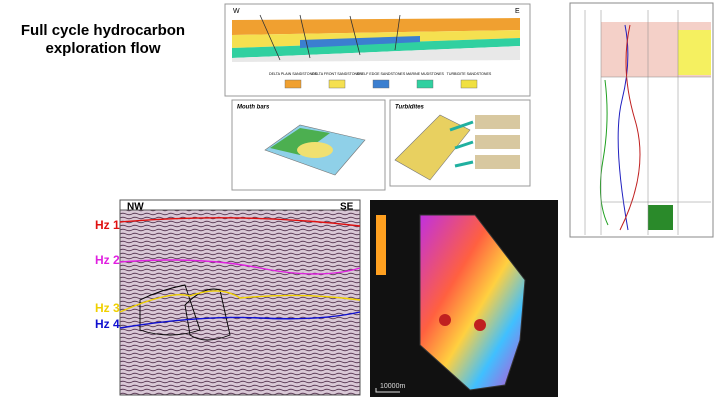 Image resolution: width=720 pixels, height=405 pixels. Describe the element at coordinates (293, 74) in the screenshot. I see `legend-label: DELTA PLAIN SANDSTONES` at that location.